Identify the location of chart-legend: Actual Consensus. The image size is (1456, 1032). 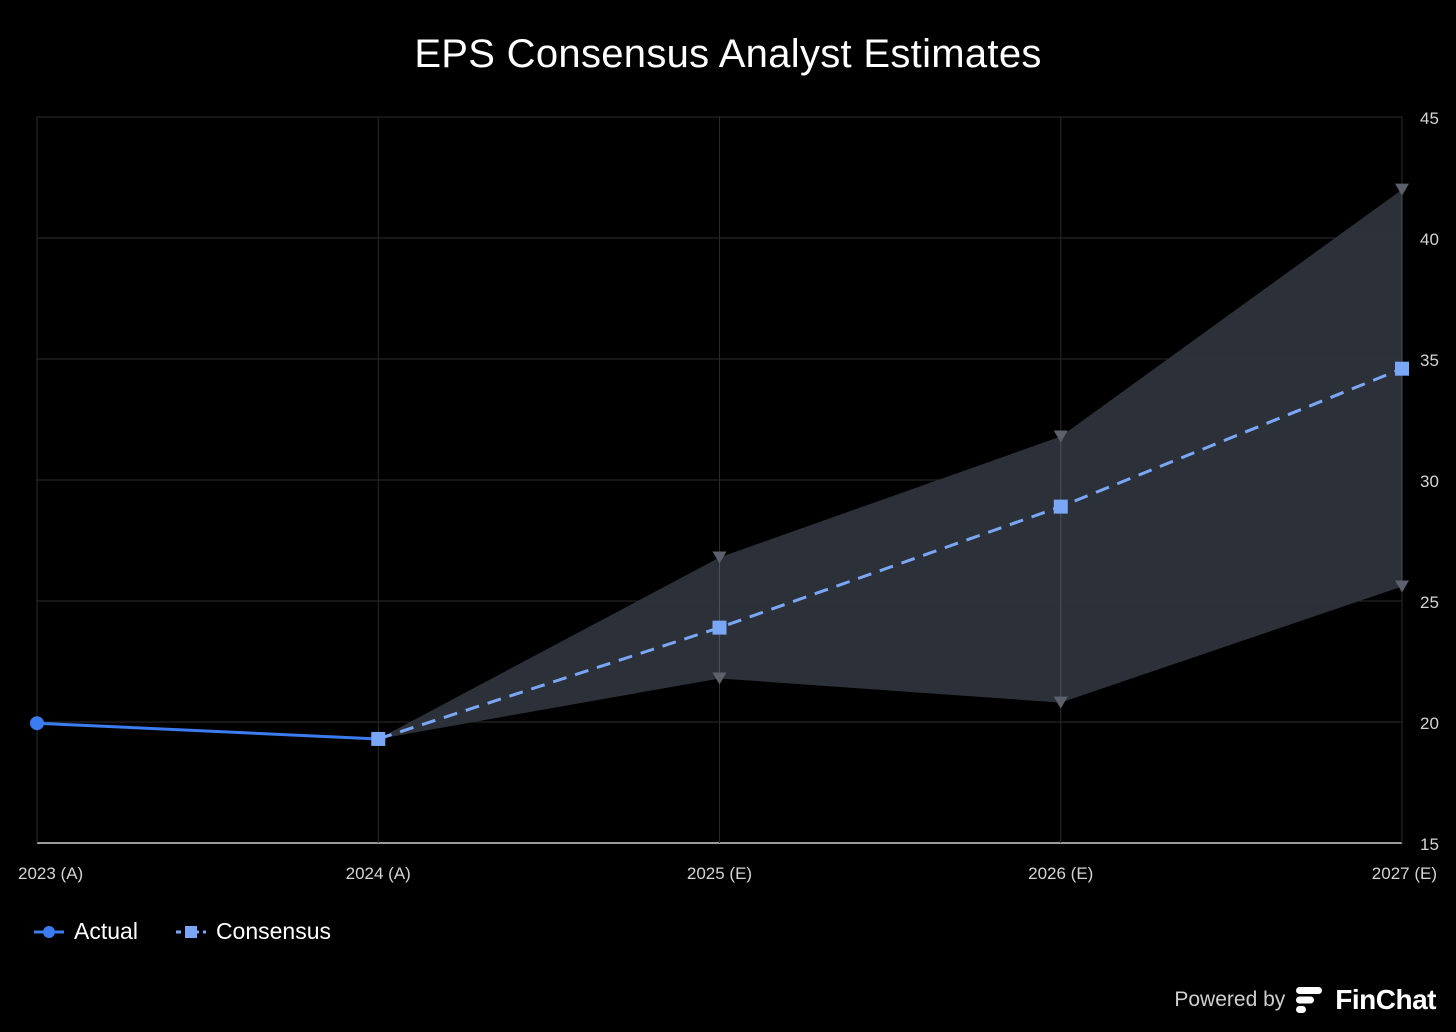
(182, 931).